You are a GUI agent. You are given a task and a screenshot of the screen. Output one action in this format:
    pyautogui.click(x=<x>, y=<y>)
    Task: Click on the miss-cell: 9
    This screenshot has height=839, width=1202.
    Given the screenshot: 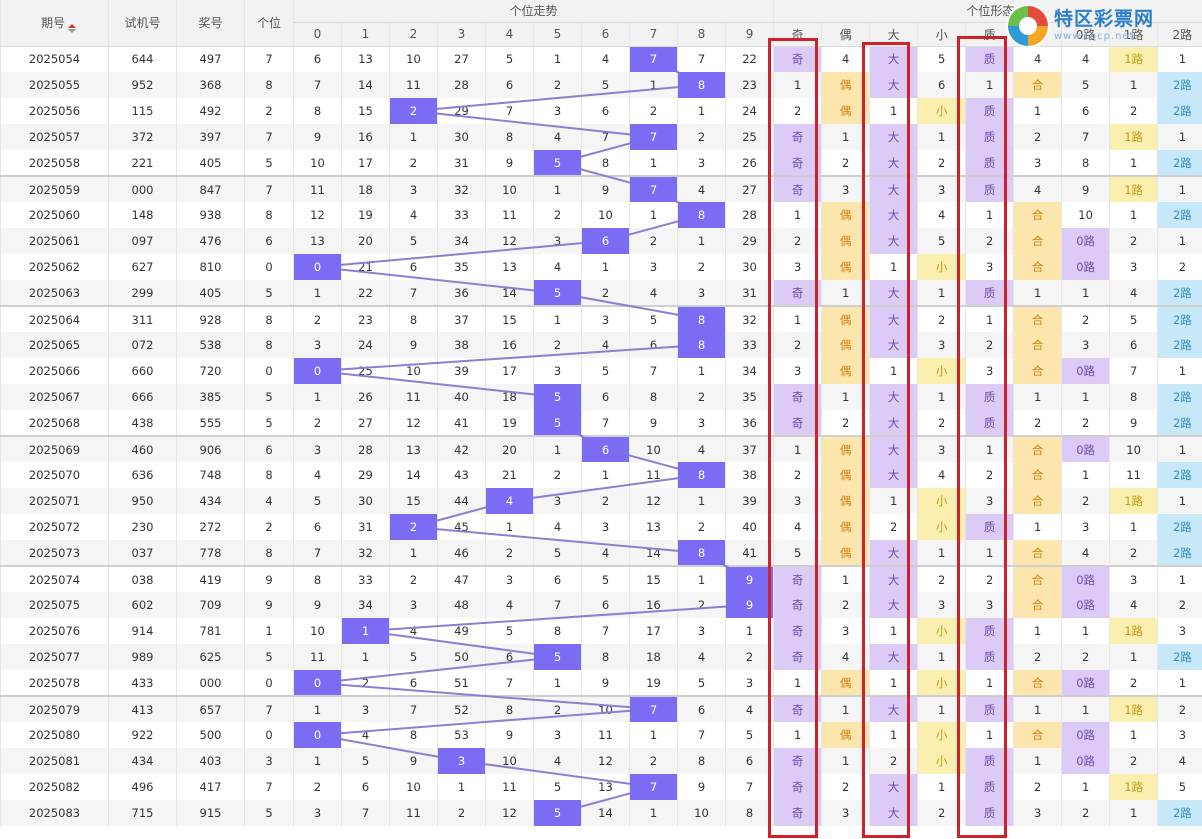 What is the action you would take?
    pyautogui.click(x=509, y=735)
    